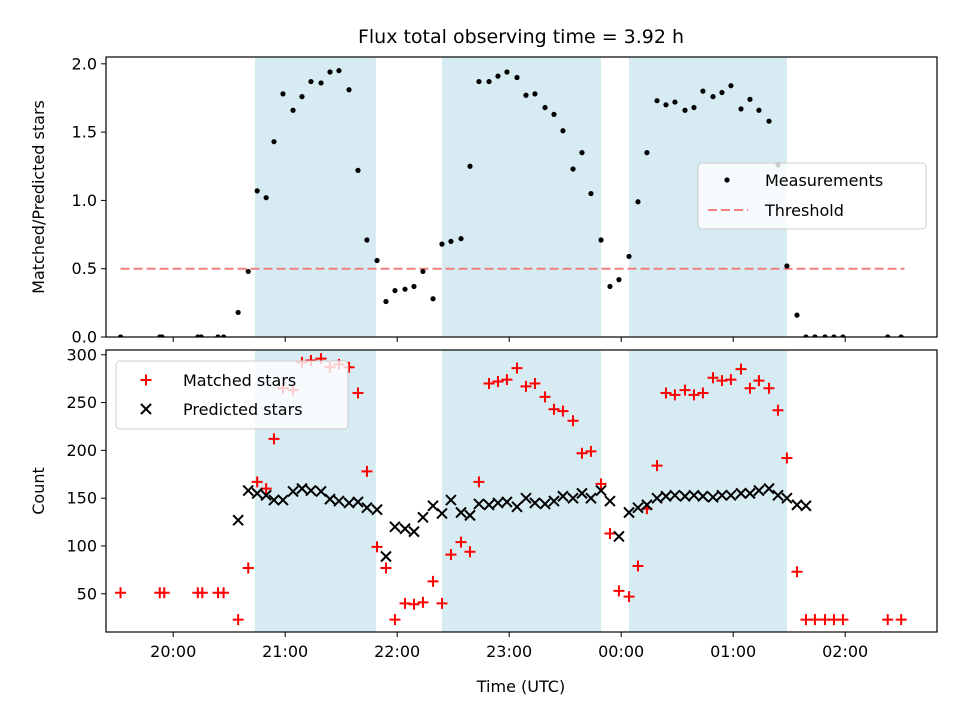 This screenshot has height=725, width=960. Describe the element at coordinates (38, 197) in the screenshot. I see `top-y-axis-label: Matched/Predicted stars` at that location.